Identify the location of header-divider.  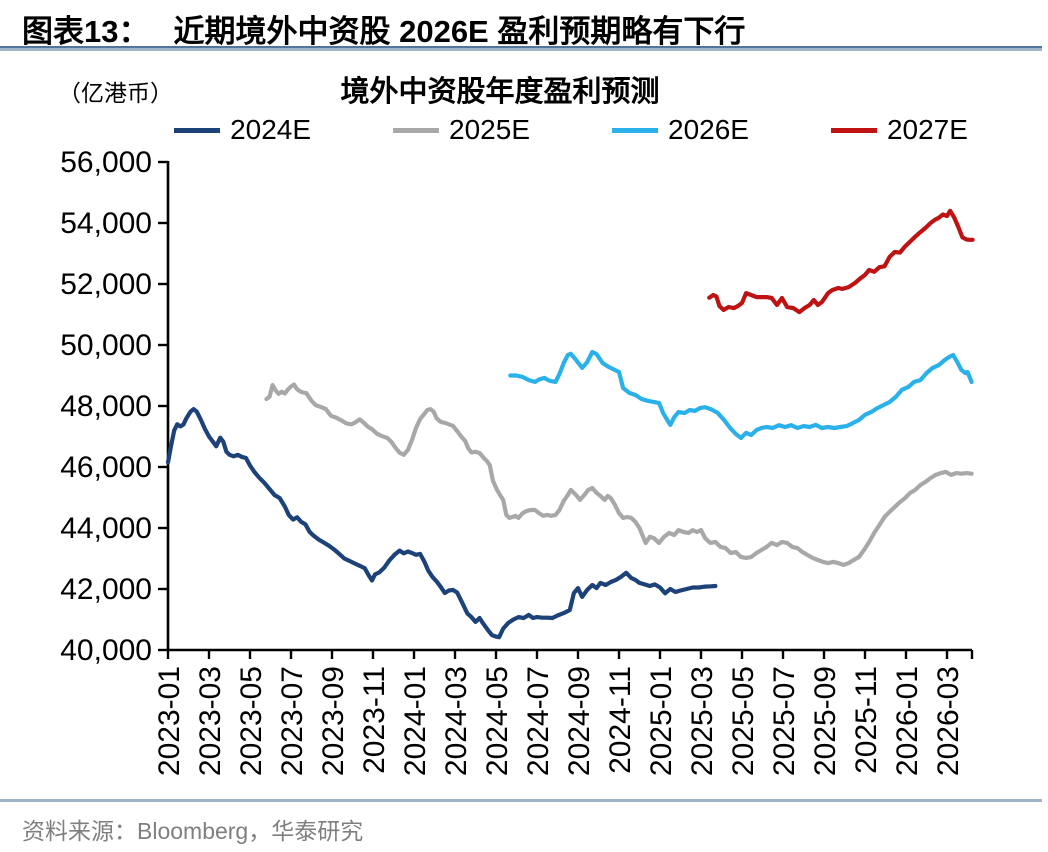
(521, 48).